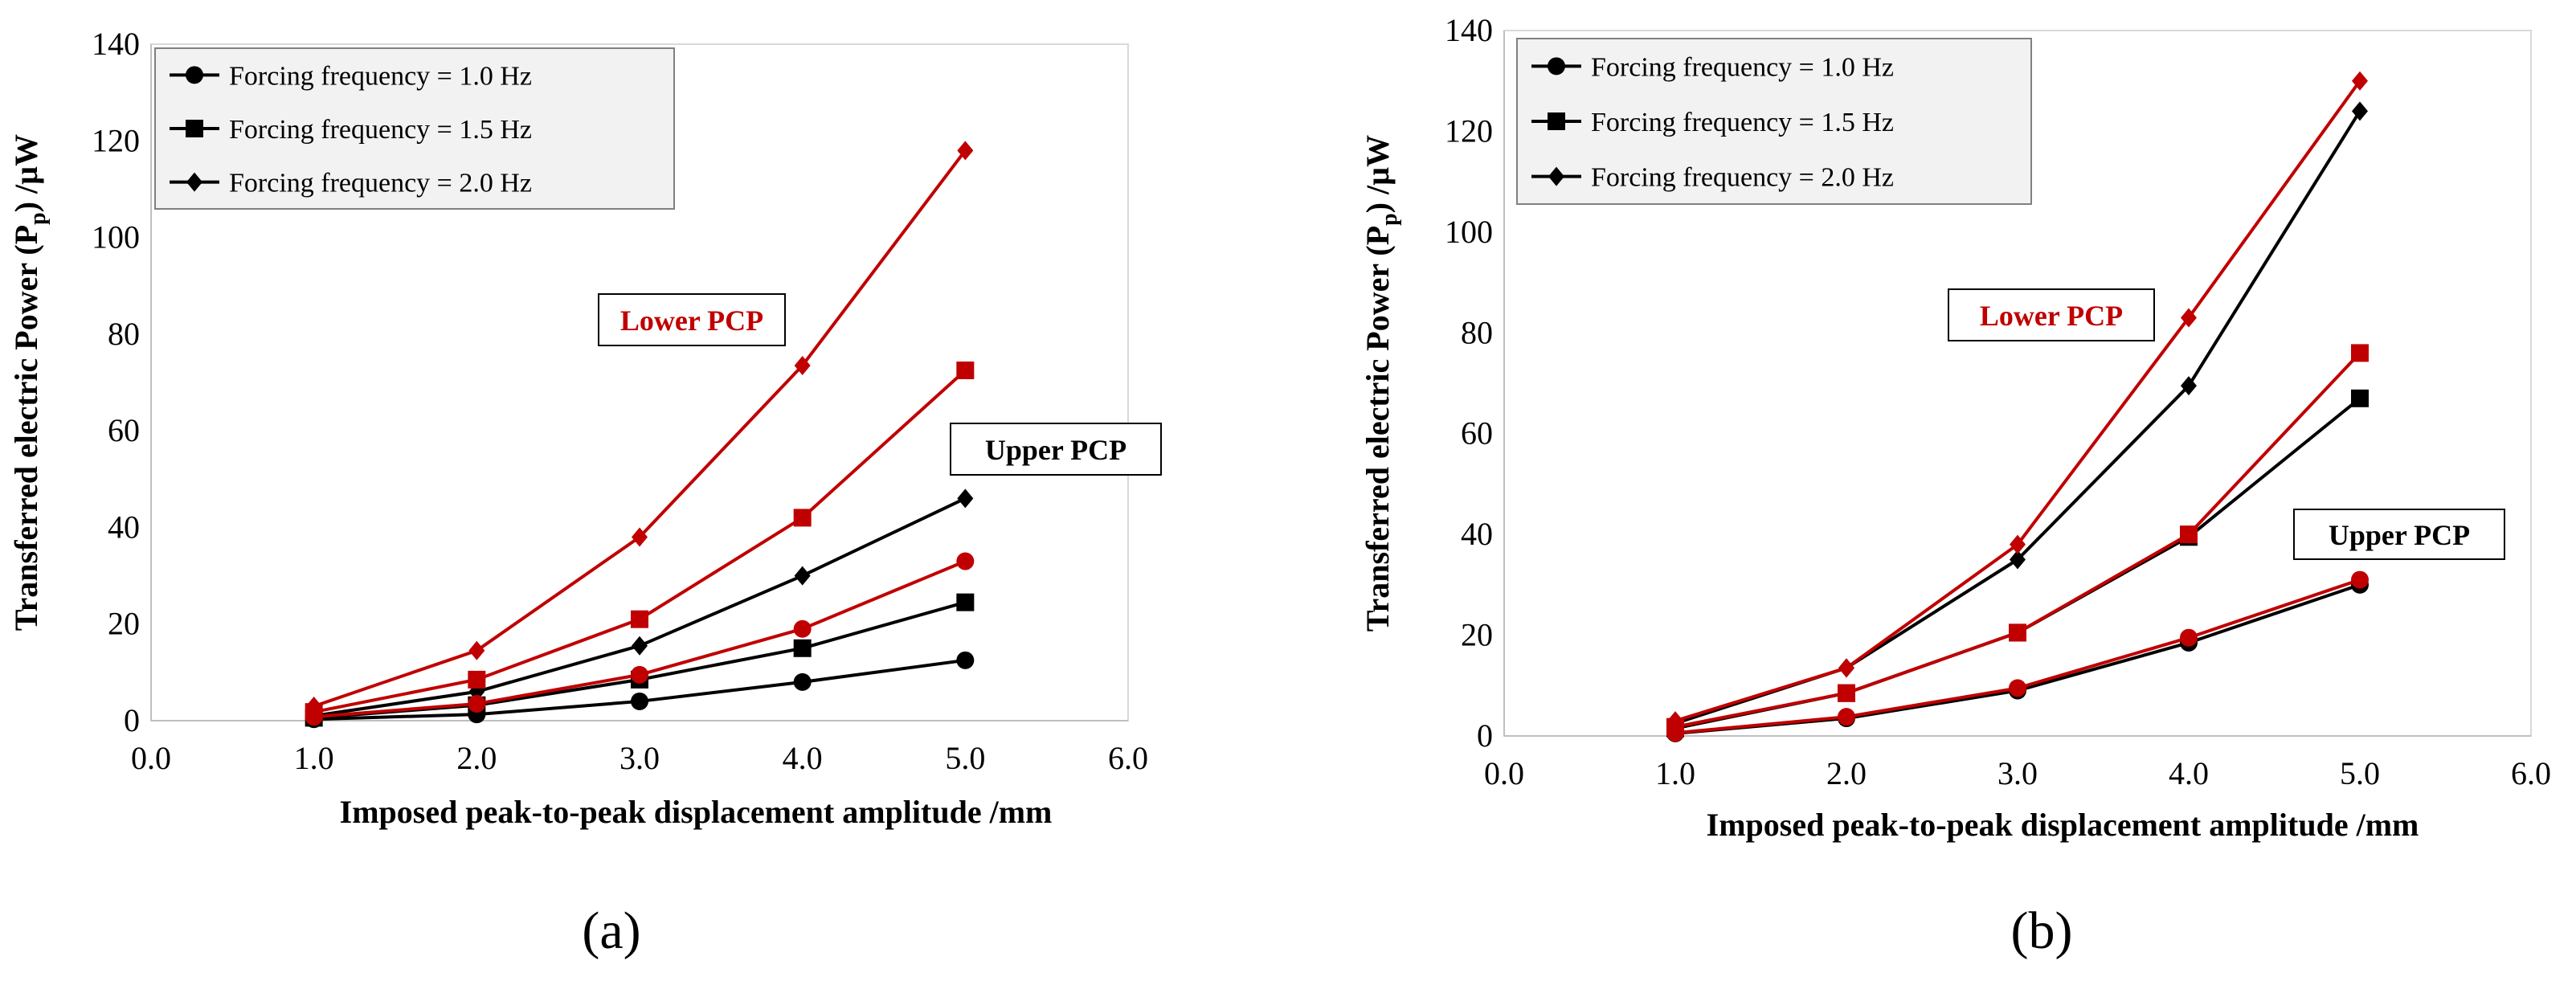 Image resolution: width=2576 pixels, height=981 pixels. I want to click on panel-b-label: (b), so click(2042, 930).